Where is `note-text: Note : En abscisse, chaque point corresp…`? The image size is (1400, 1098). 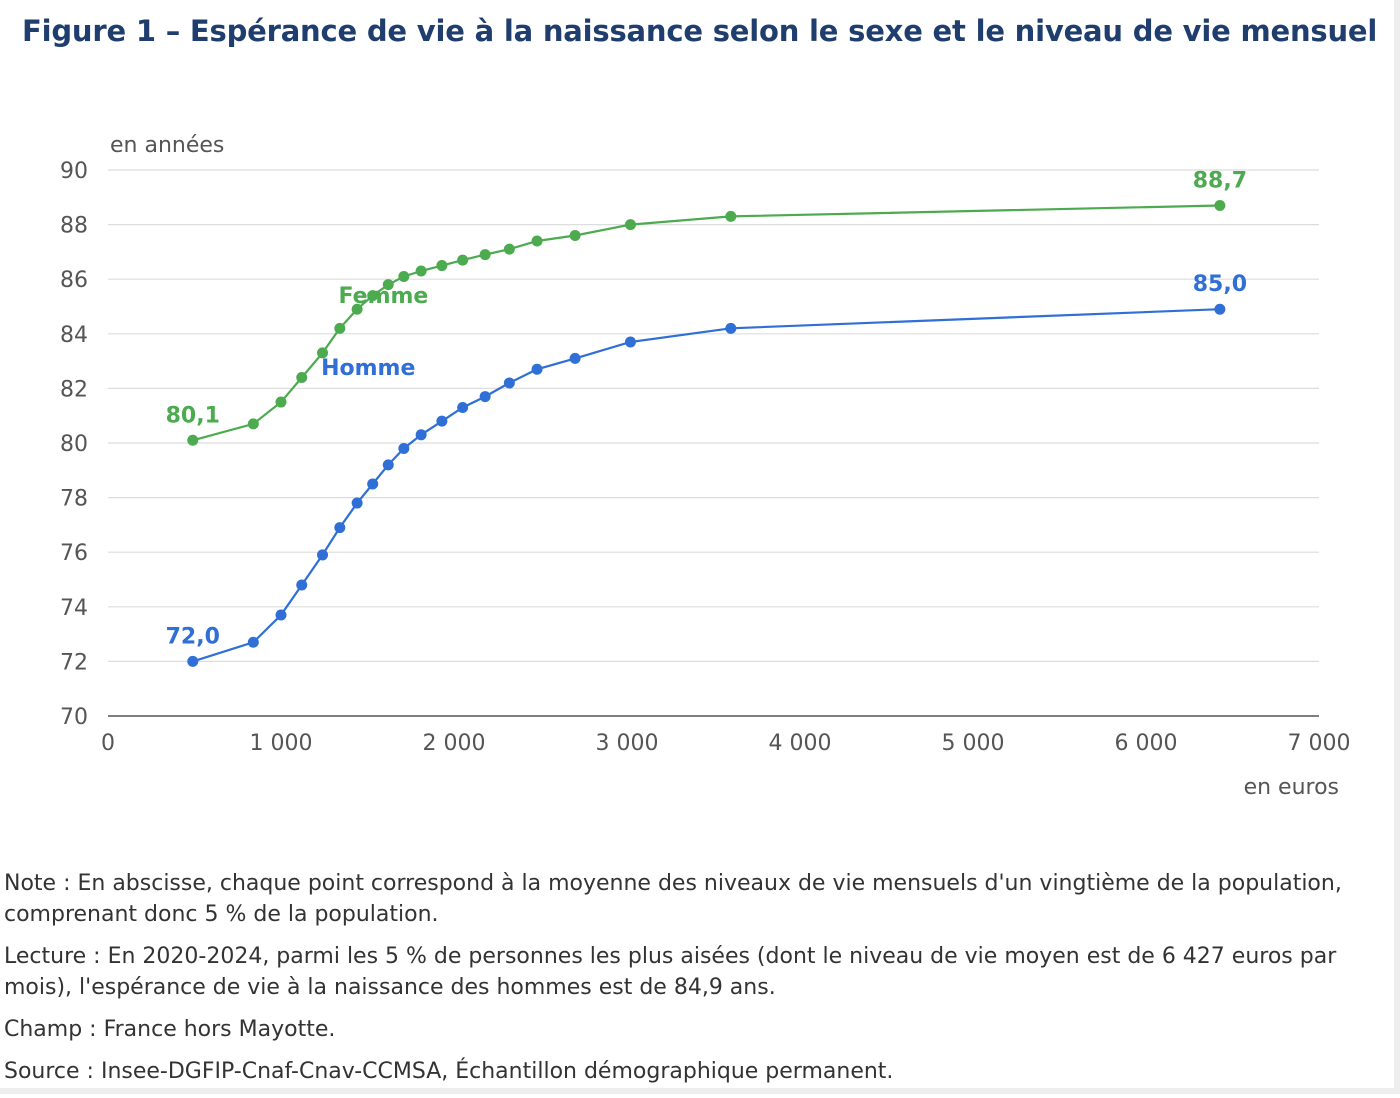
note-text: Note : En abscisse, chaque point corresp… is located at coordinates (673, 899).